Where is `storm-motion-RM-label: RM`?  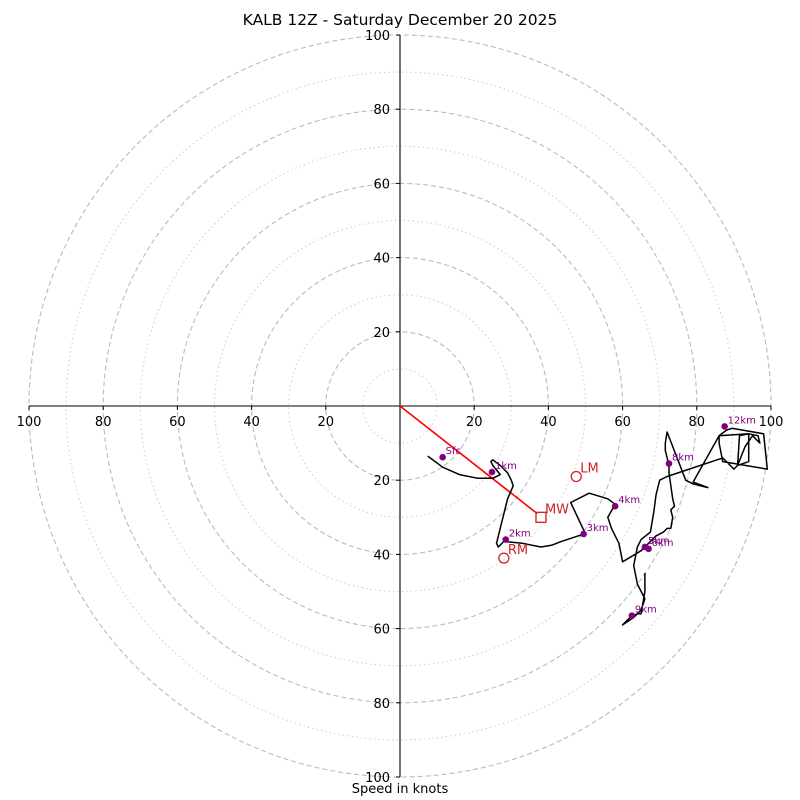 storm-motion-RM-label: RM is located at coordinates (518, 550).